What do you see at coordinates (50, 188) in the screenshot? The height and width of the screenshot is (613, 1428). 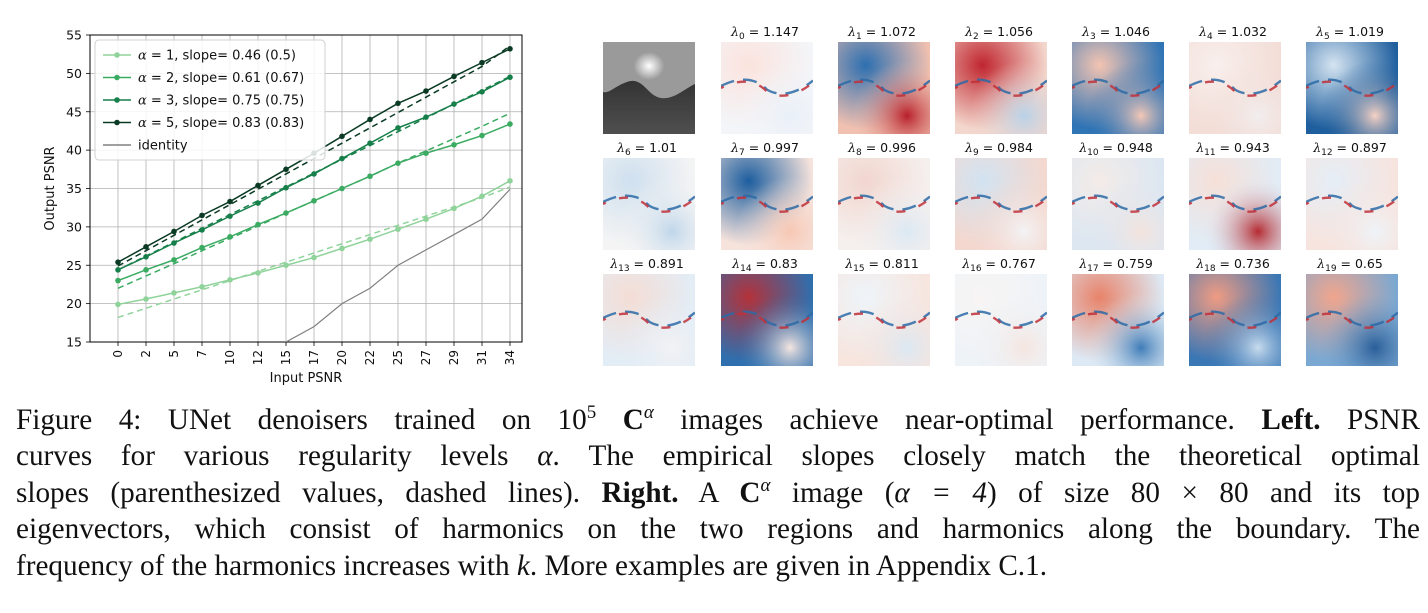 I see `y-axis-label: Output PSNR` at bounding box center [50, 188].